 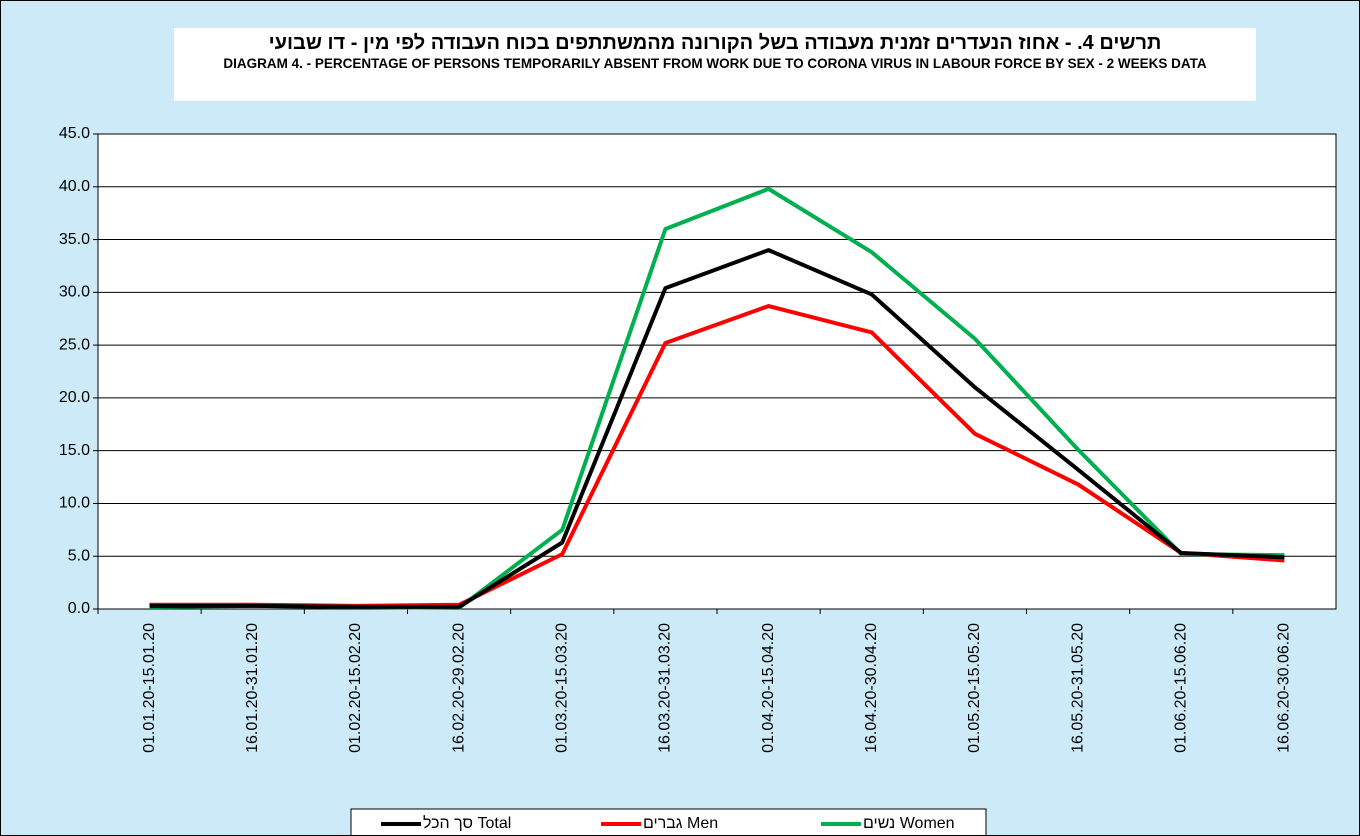 I want to click on x-tick-label: 16.02.20-29.02.20, so click(x=458, y=688).